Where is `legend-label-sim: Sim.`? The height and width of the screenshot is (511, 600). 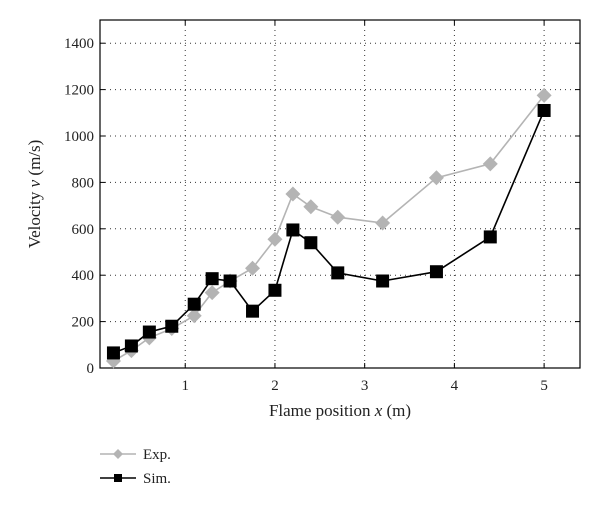 legend-label-sim: Sim. is located at coordinates (157, 479).